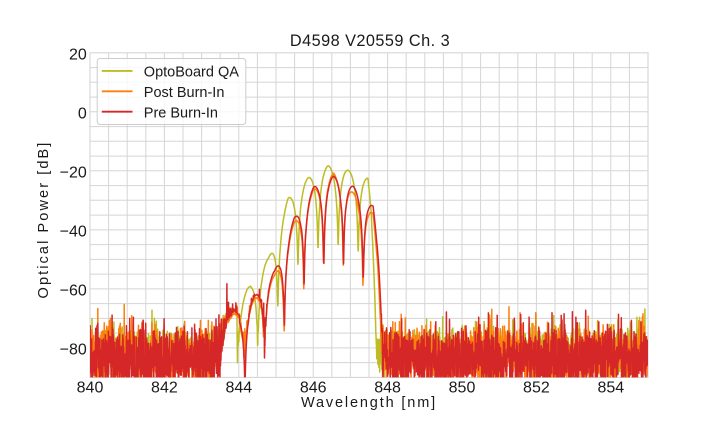  I want to click on svg-text: 840, so click(90, 387).